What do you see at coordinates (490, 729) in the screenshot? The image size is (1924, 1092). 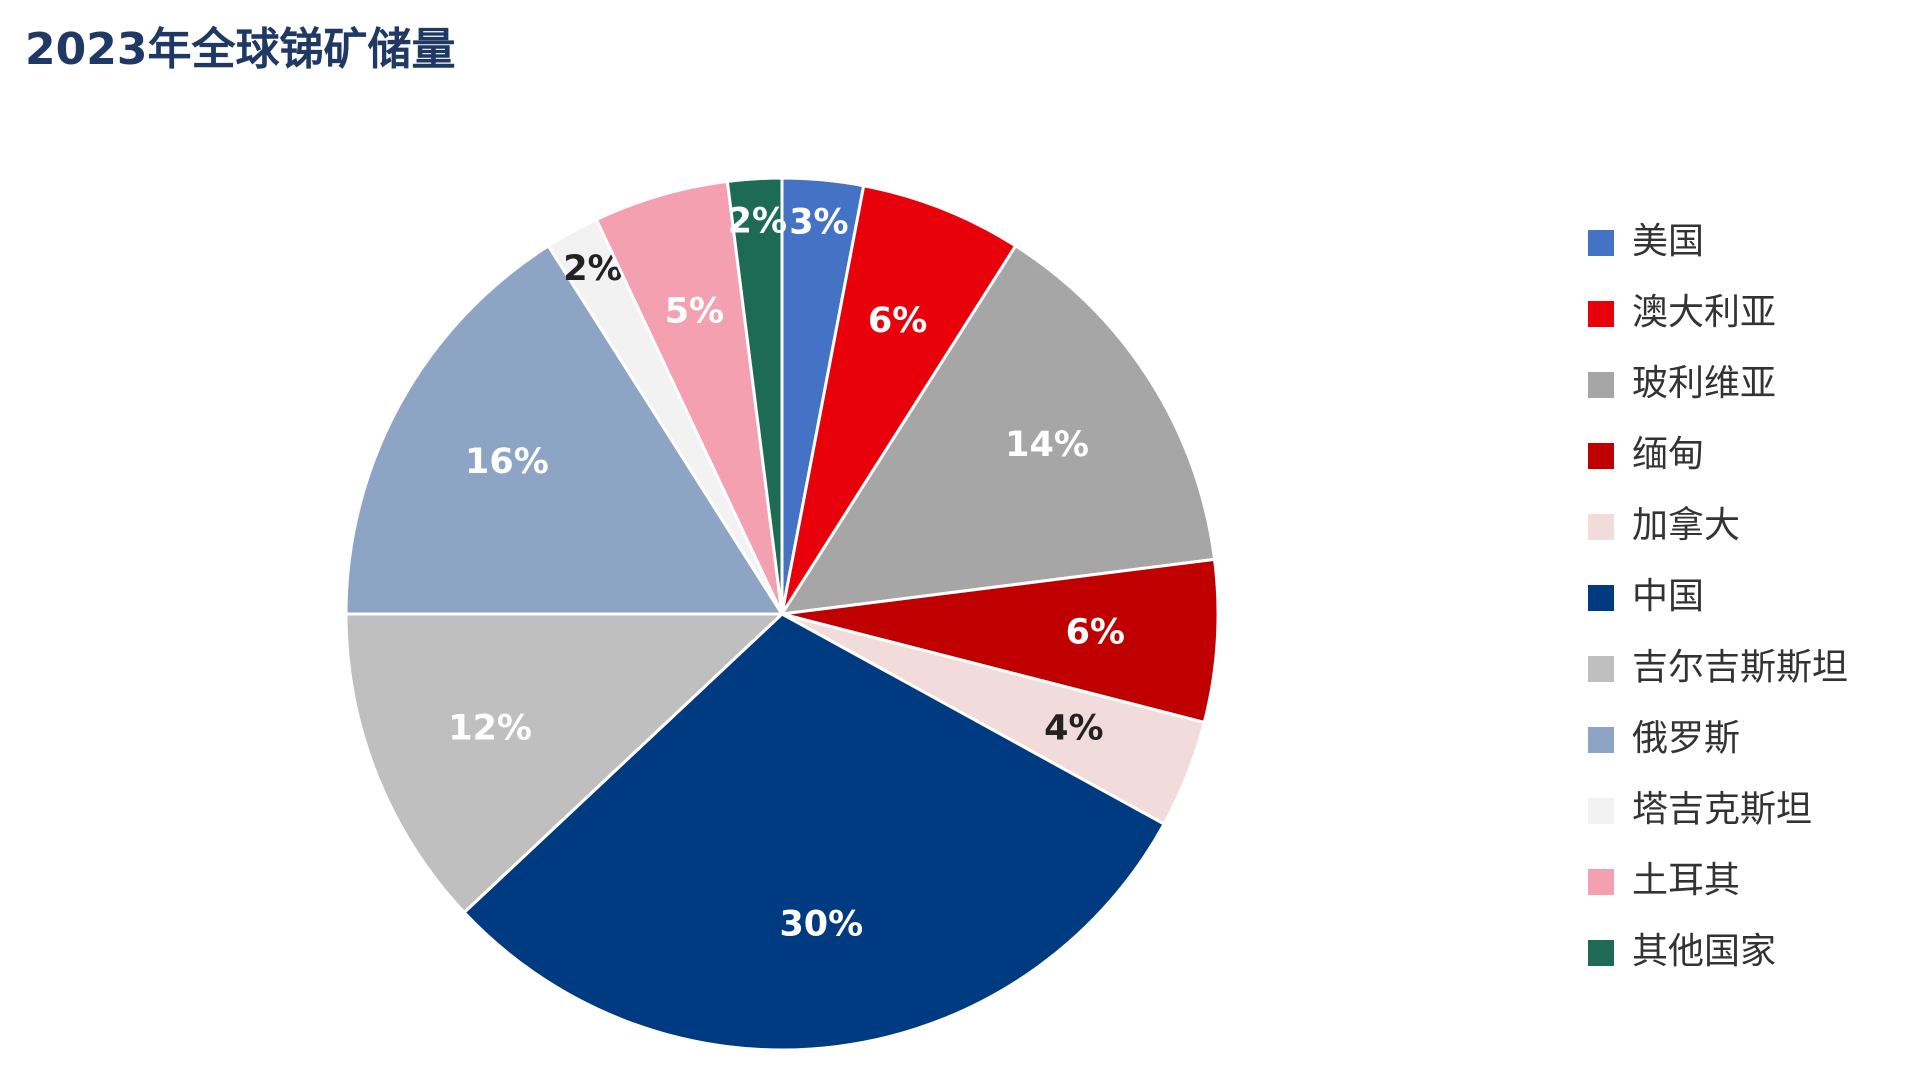 I see `data-label: 12%` at bounding box center [490, 729].